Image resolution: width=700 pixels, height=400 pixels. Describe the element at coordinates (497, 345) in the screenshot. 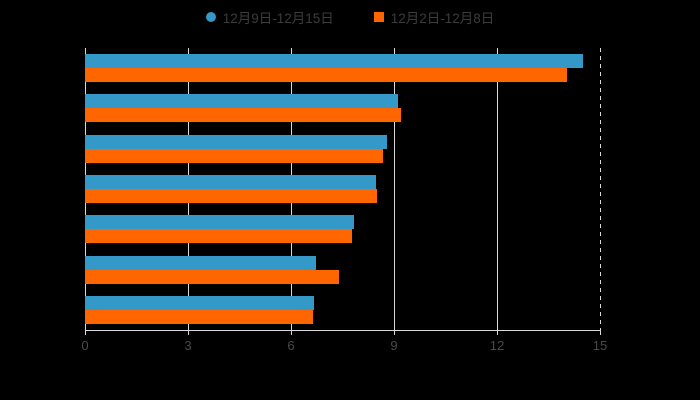

I see `x-tick-label: 12` at that location.